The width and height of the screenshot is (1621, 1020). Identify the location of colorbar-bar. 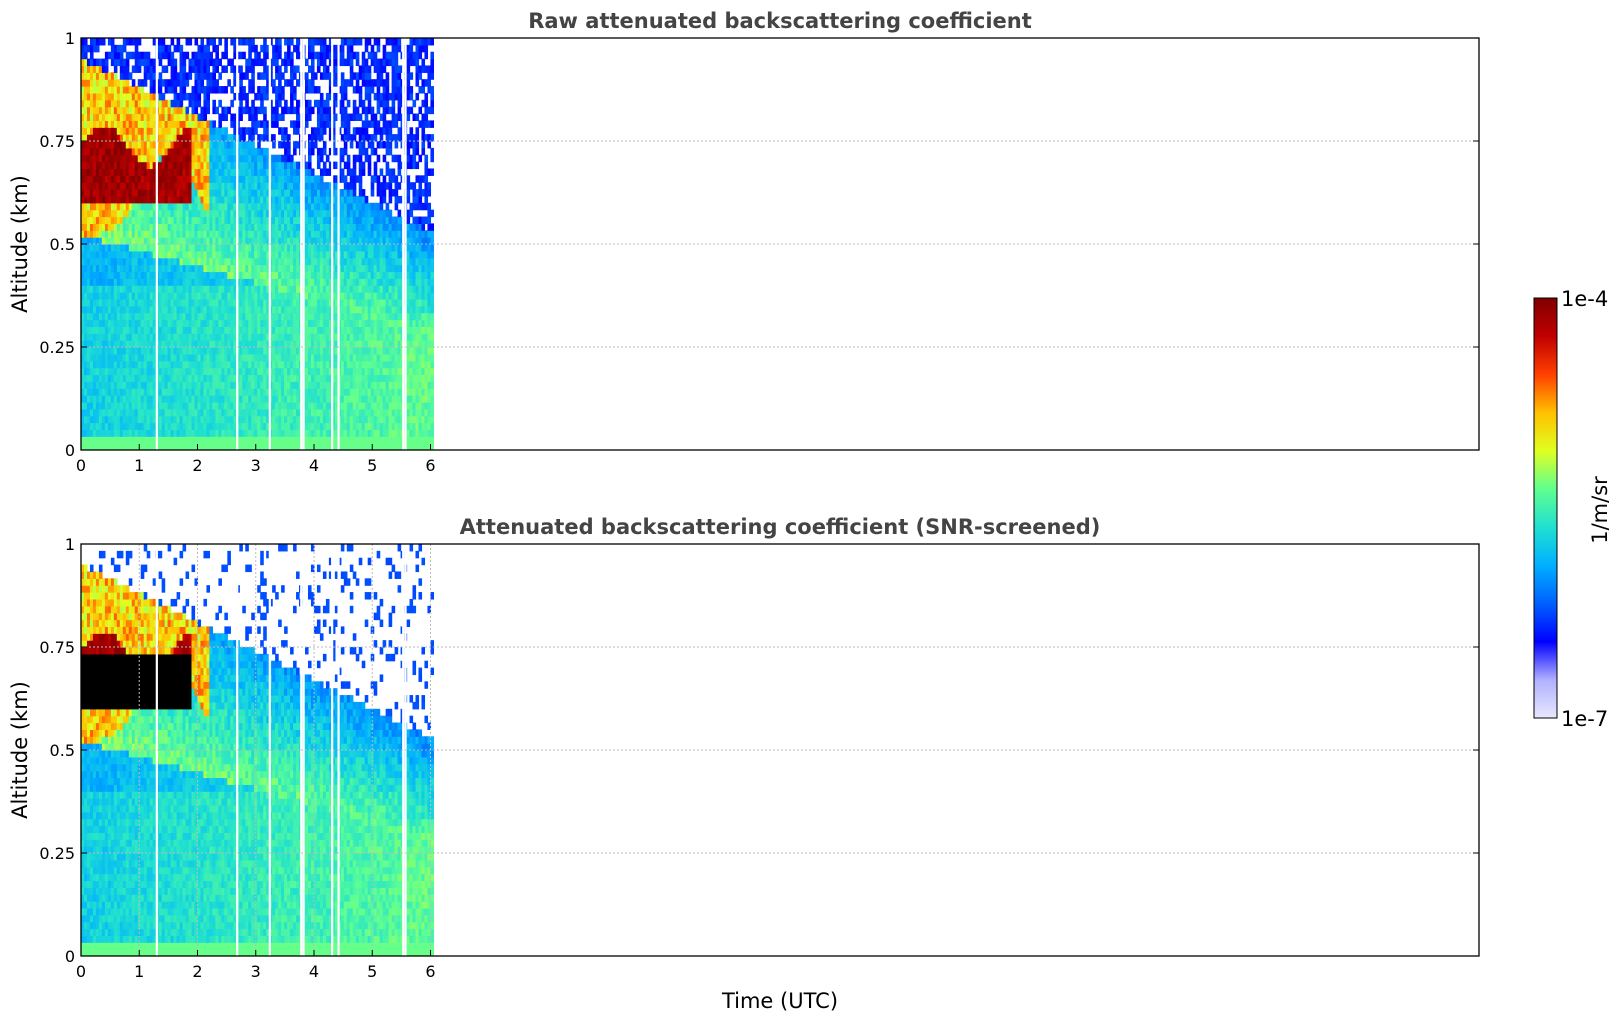
(1545, 508).